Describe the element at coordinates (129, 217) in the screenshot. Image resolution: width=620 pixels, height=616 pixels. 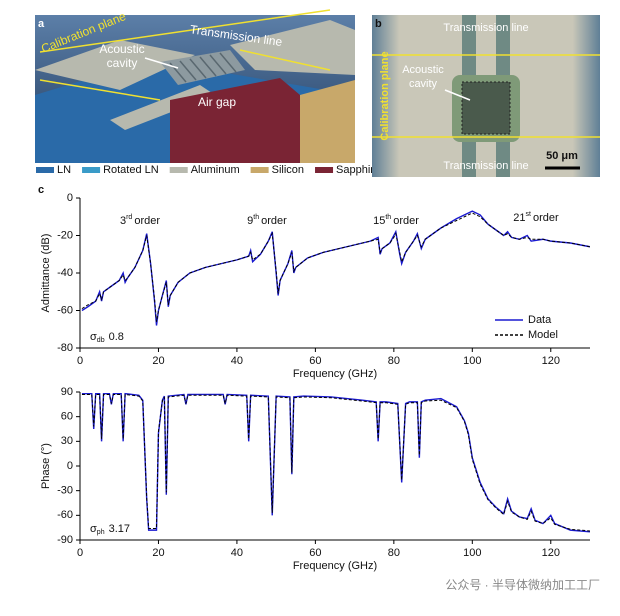
I see `order-suffix: rd` at that location.